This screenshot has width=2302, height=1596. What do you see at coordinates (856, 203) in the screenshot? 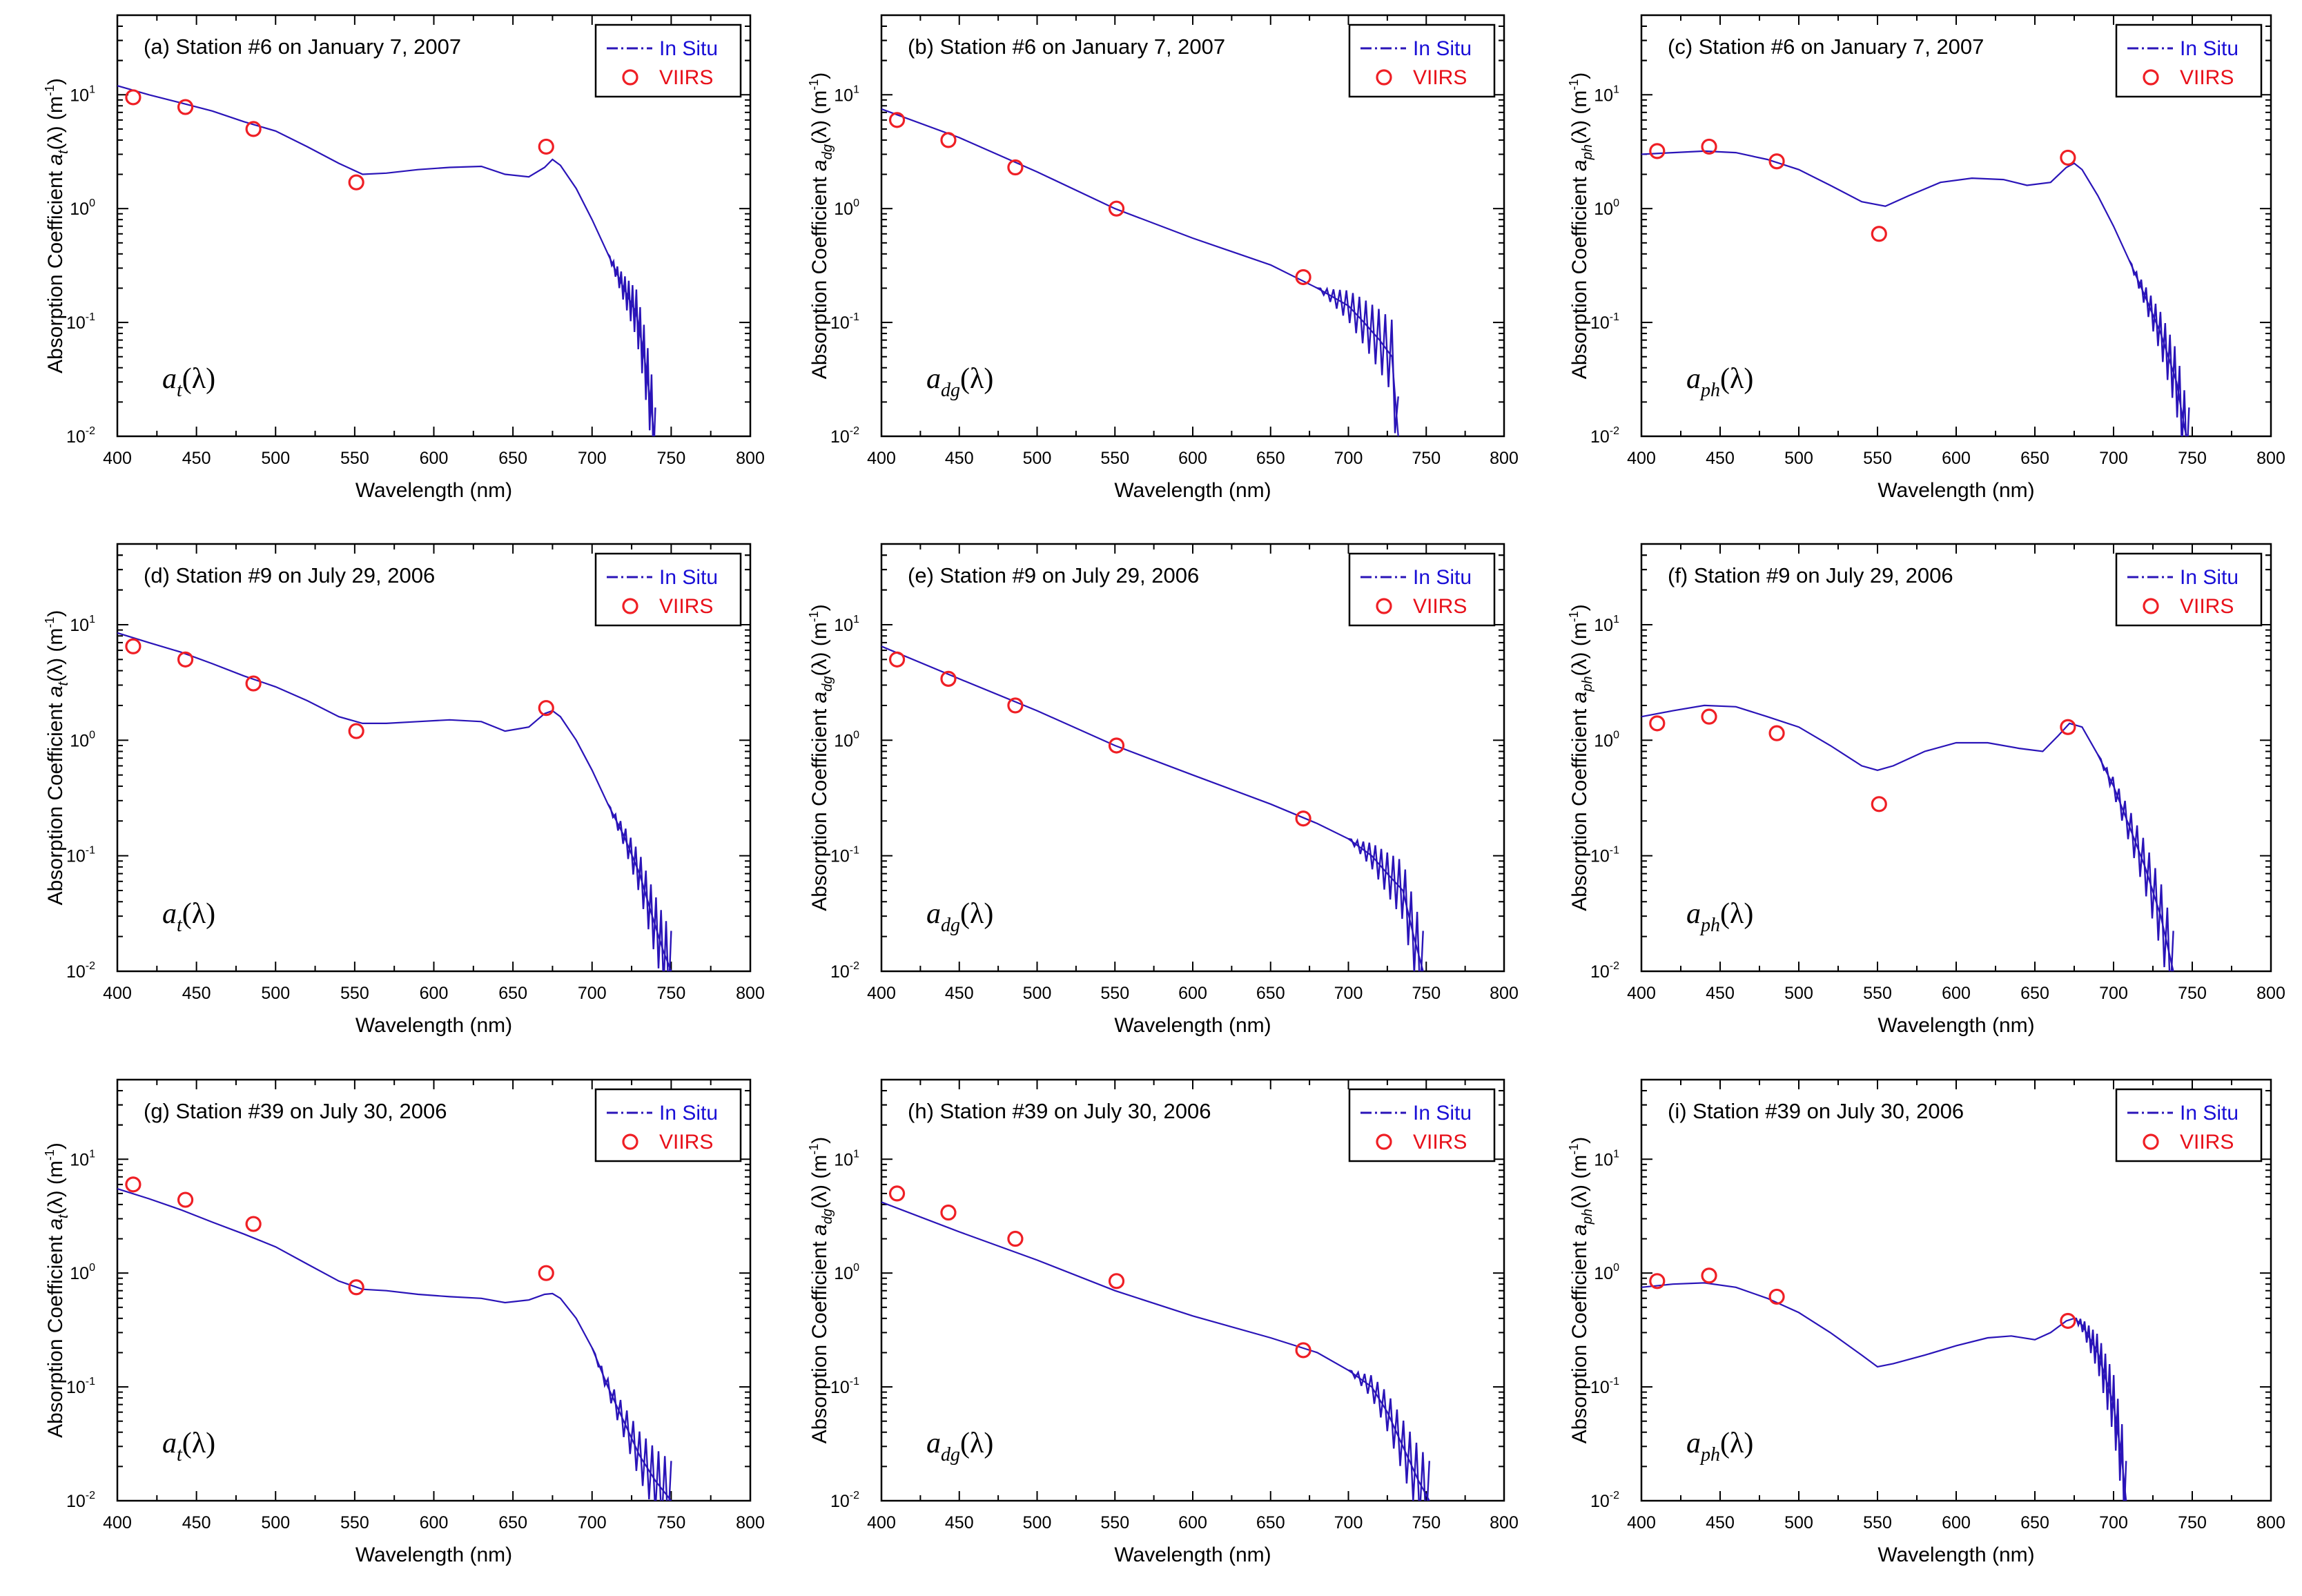
I see `y-tick-exponent: 0` at bounding box center [856, 203].